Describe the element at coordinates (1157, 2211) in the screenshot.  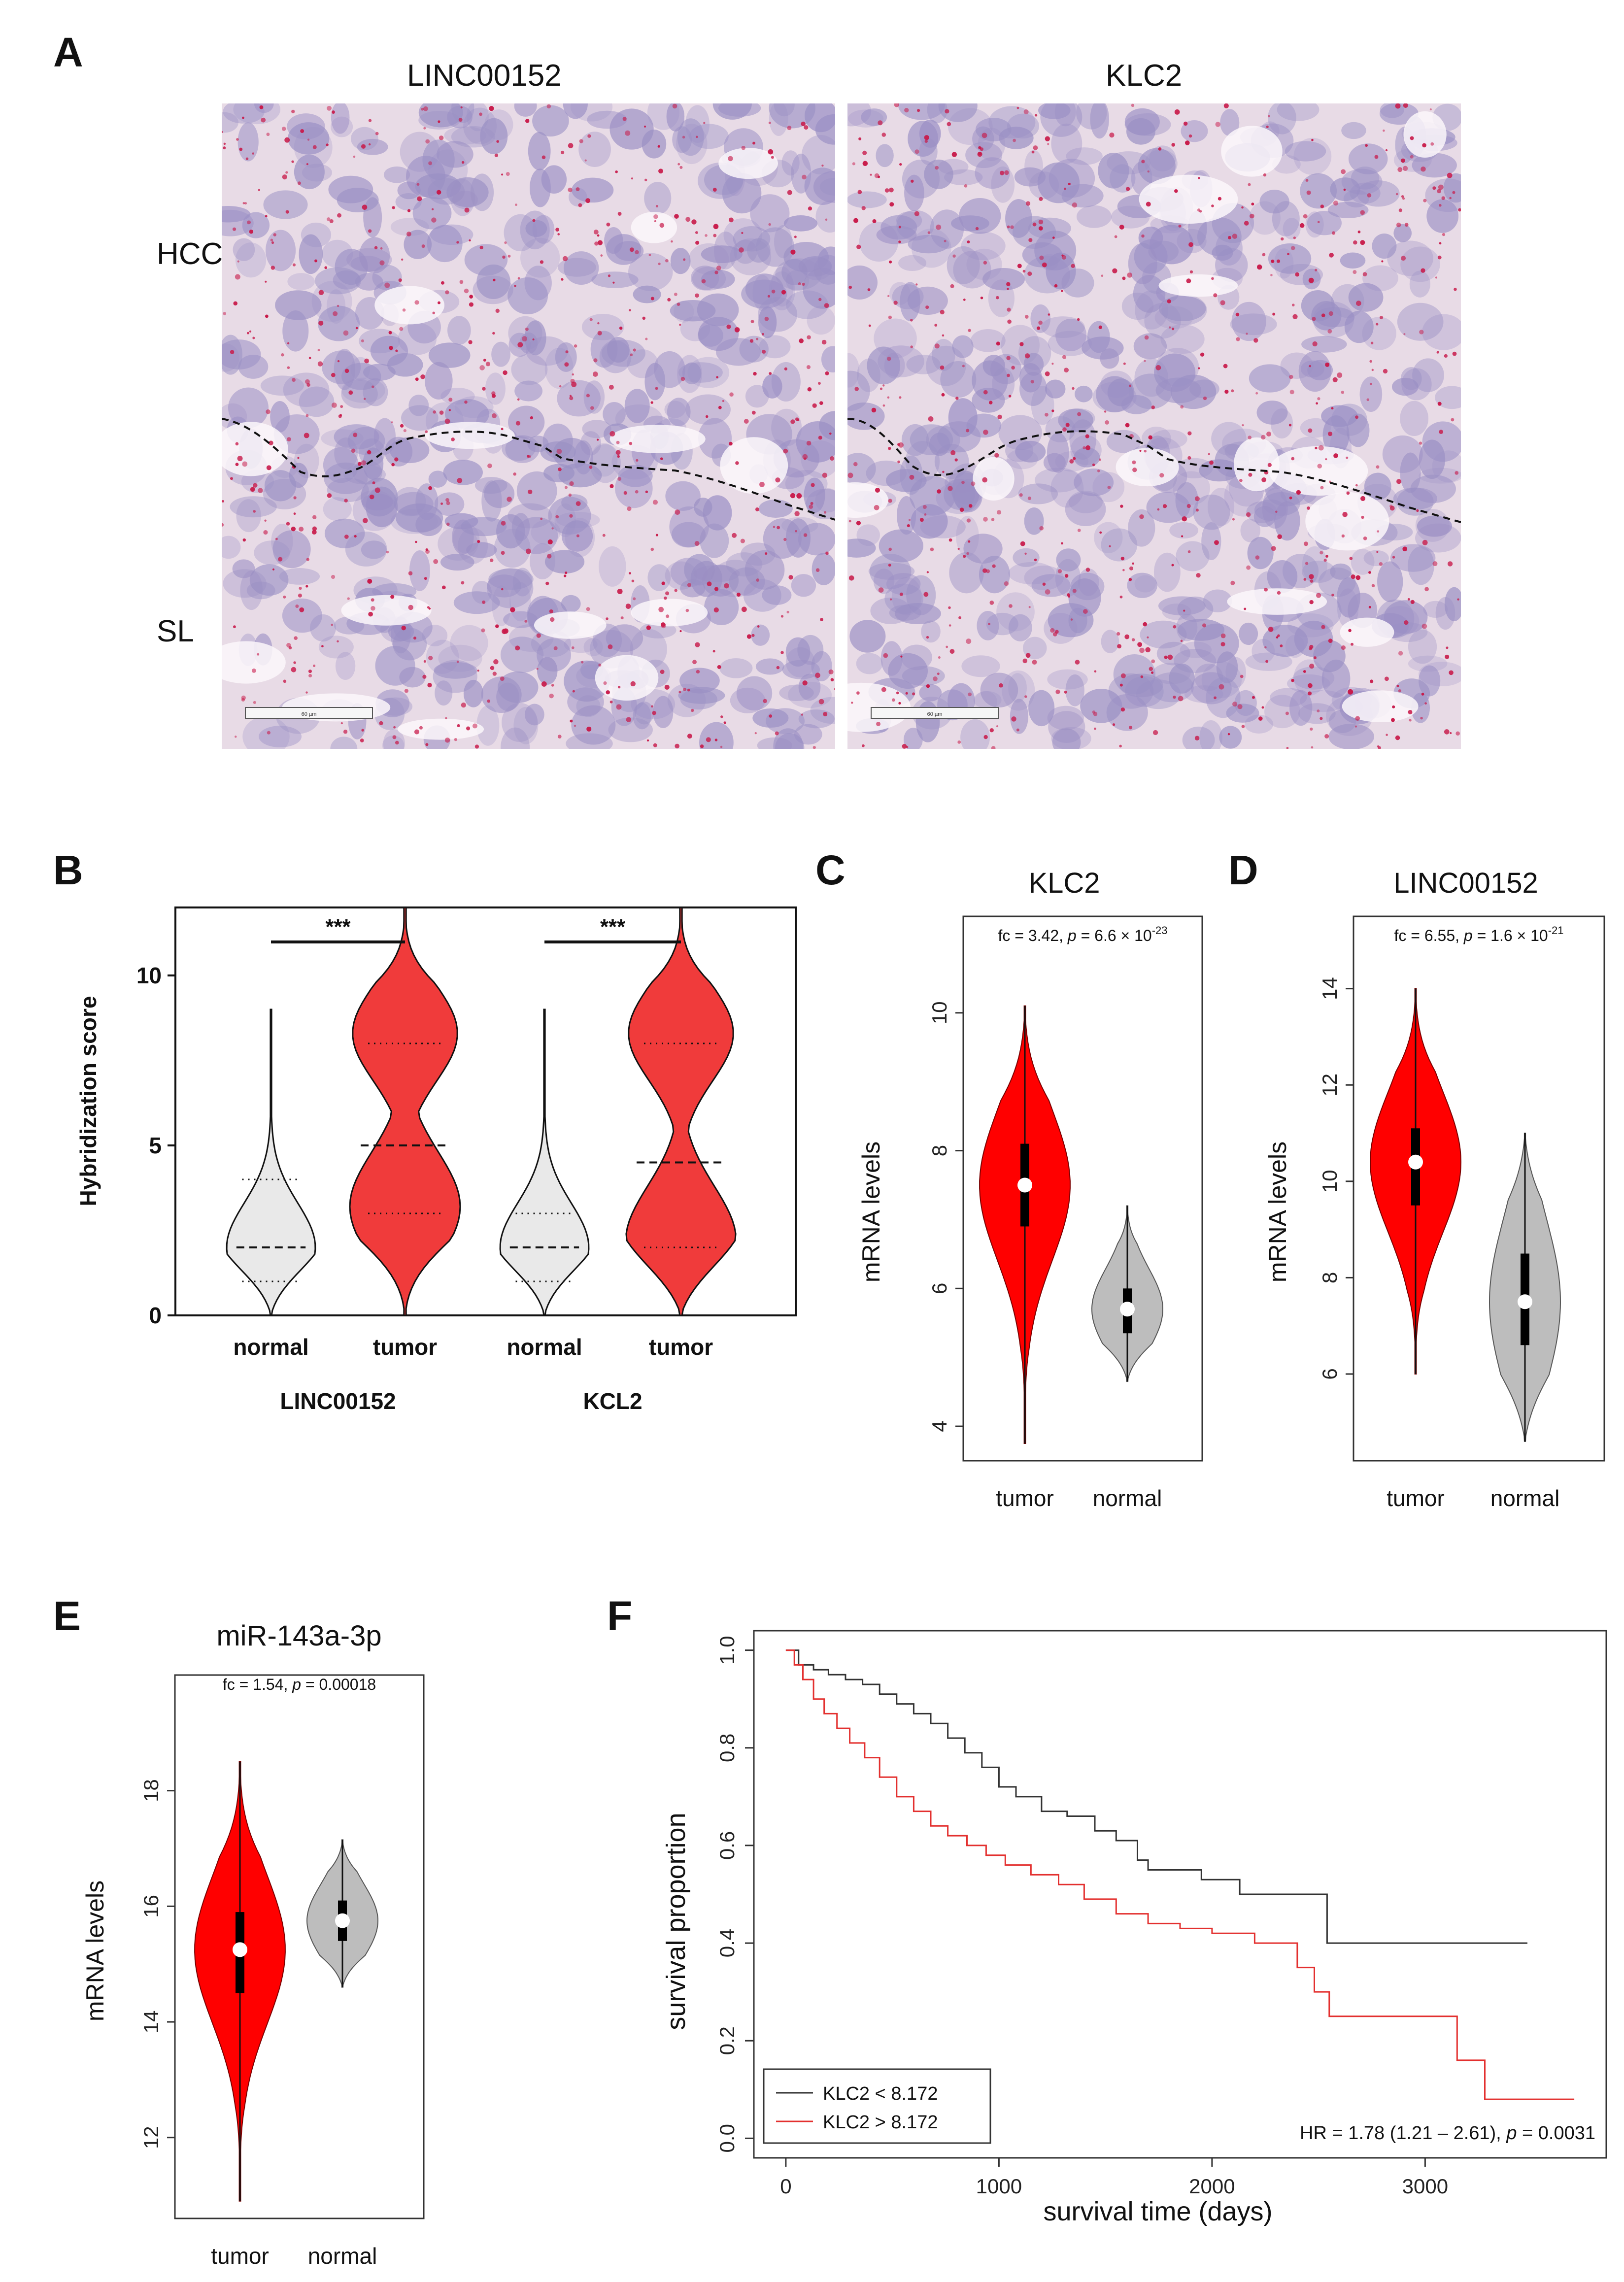
I see `chart-f-xlabel: survival time (days)` at that location.